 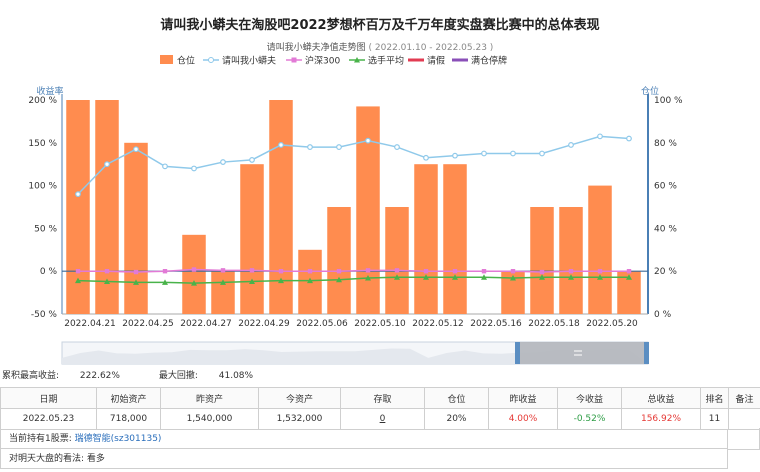 What do you see at coordinates (582, 353) in the screenshot?
I see `range-slider-selection` at bounding box center [582, 353].